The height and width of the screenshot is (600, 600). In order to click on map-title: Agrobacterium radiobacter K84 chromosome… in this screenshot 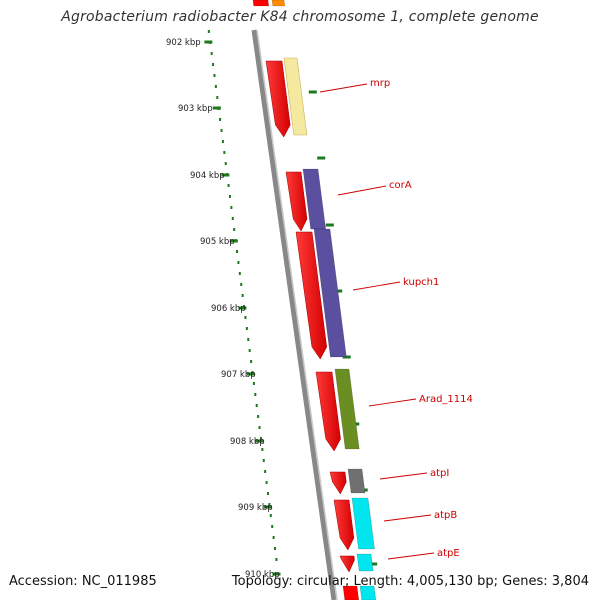, I will do `click(300, 17)`.